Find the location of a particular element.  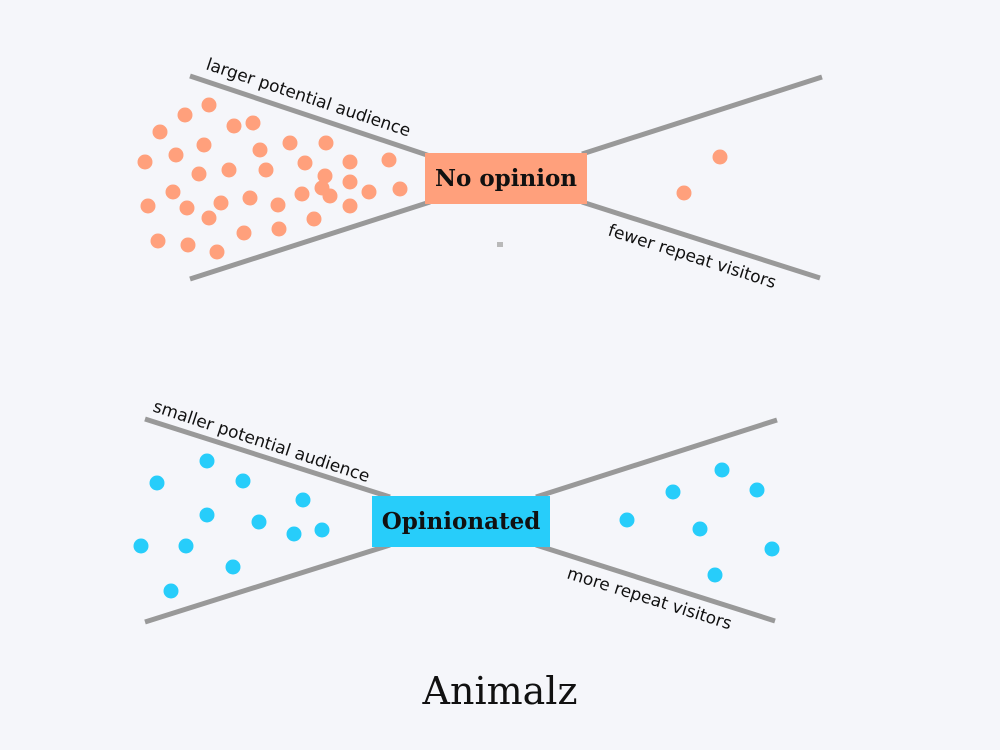

top-left-dot-cluster is located at coordinates (272, 178).